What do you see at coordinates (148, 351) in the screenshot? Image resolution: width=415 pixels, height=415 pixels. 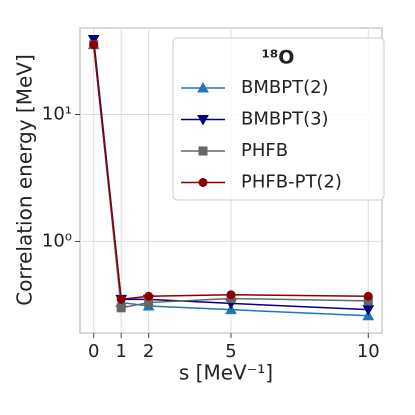 I see `x-tick-label: 2` at bounding box center [148, 351].